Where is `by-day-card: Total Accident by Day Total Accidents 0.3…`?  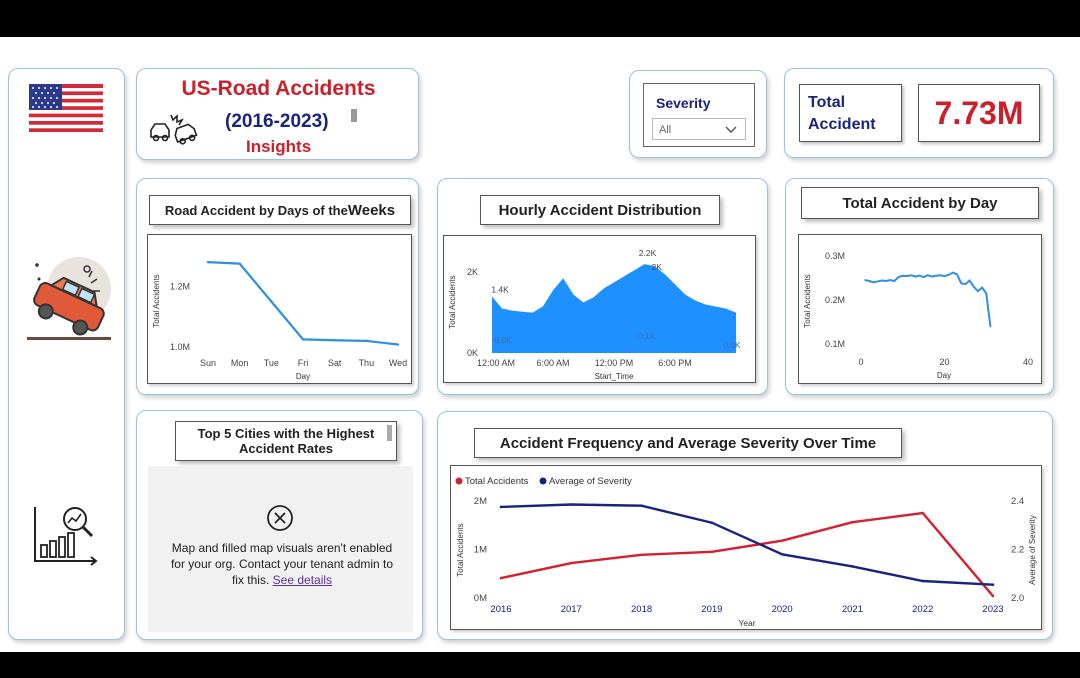
by-day-card: Total Accident by Day Total Accidents 0.3… is located at coordinates (919, 286).